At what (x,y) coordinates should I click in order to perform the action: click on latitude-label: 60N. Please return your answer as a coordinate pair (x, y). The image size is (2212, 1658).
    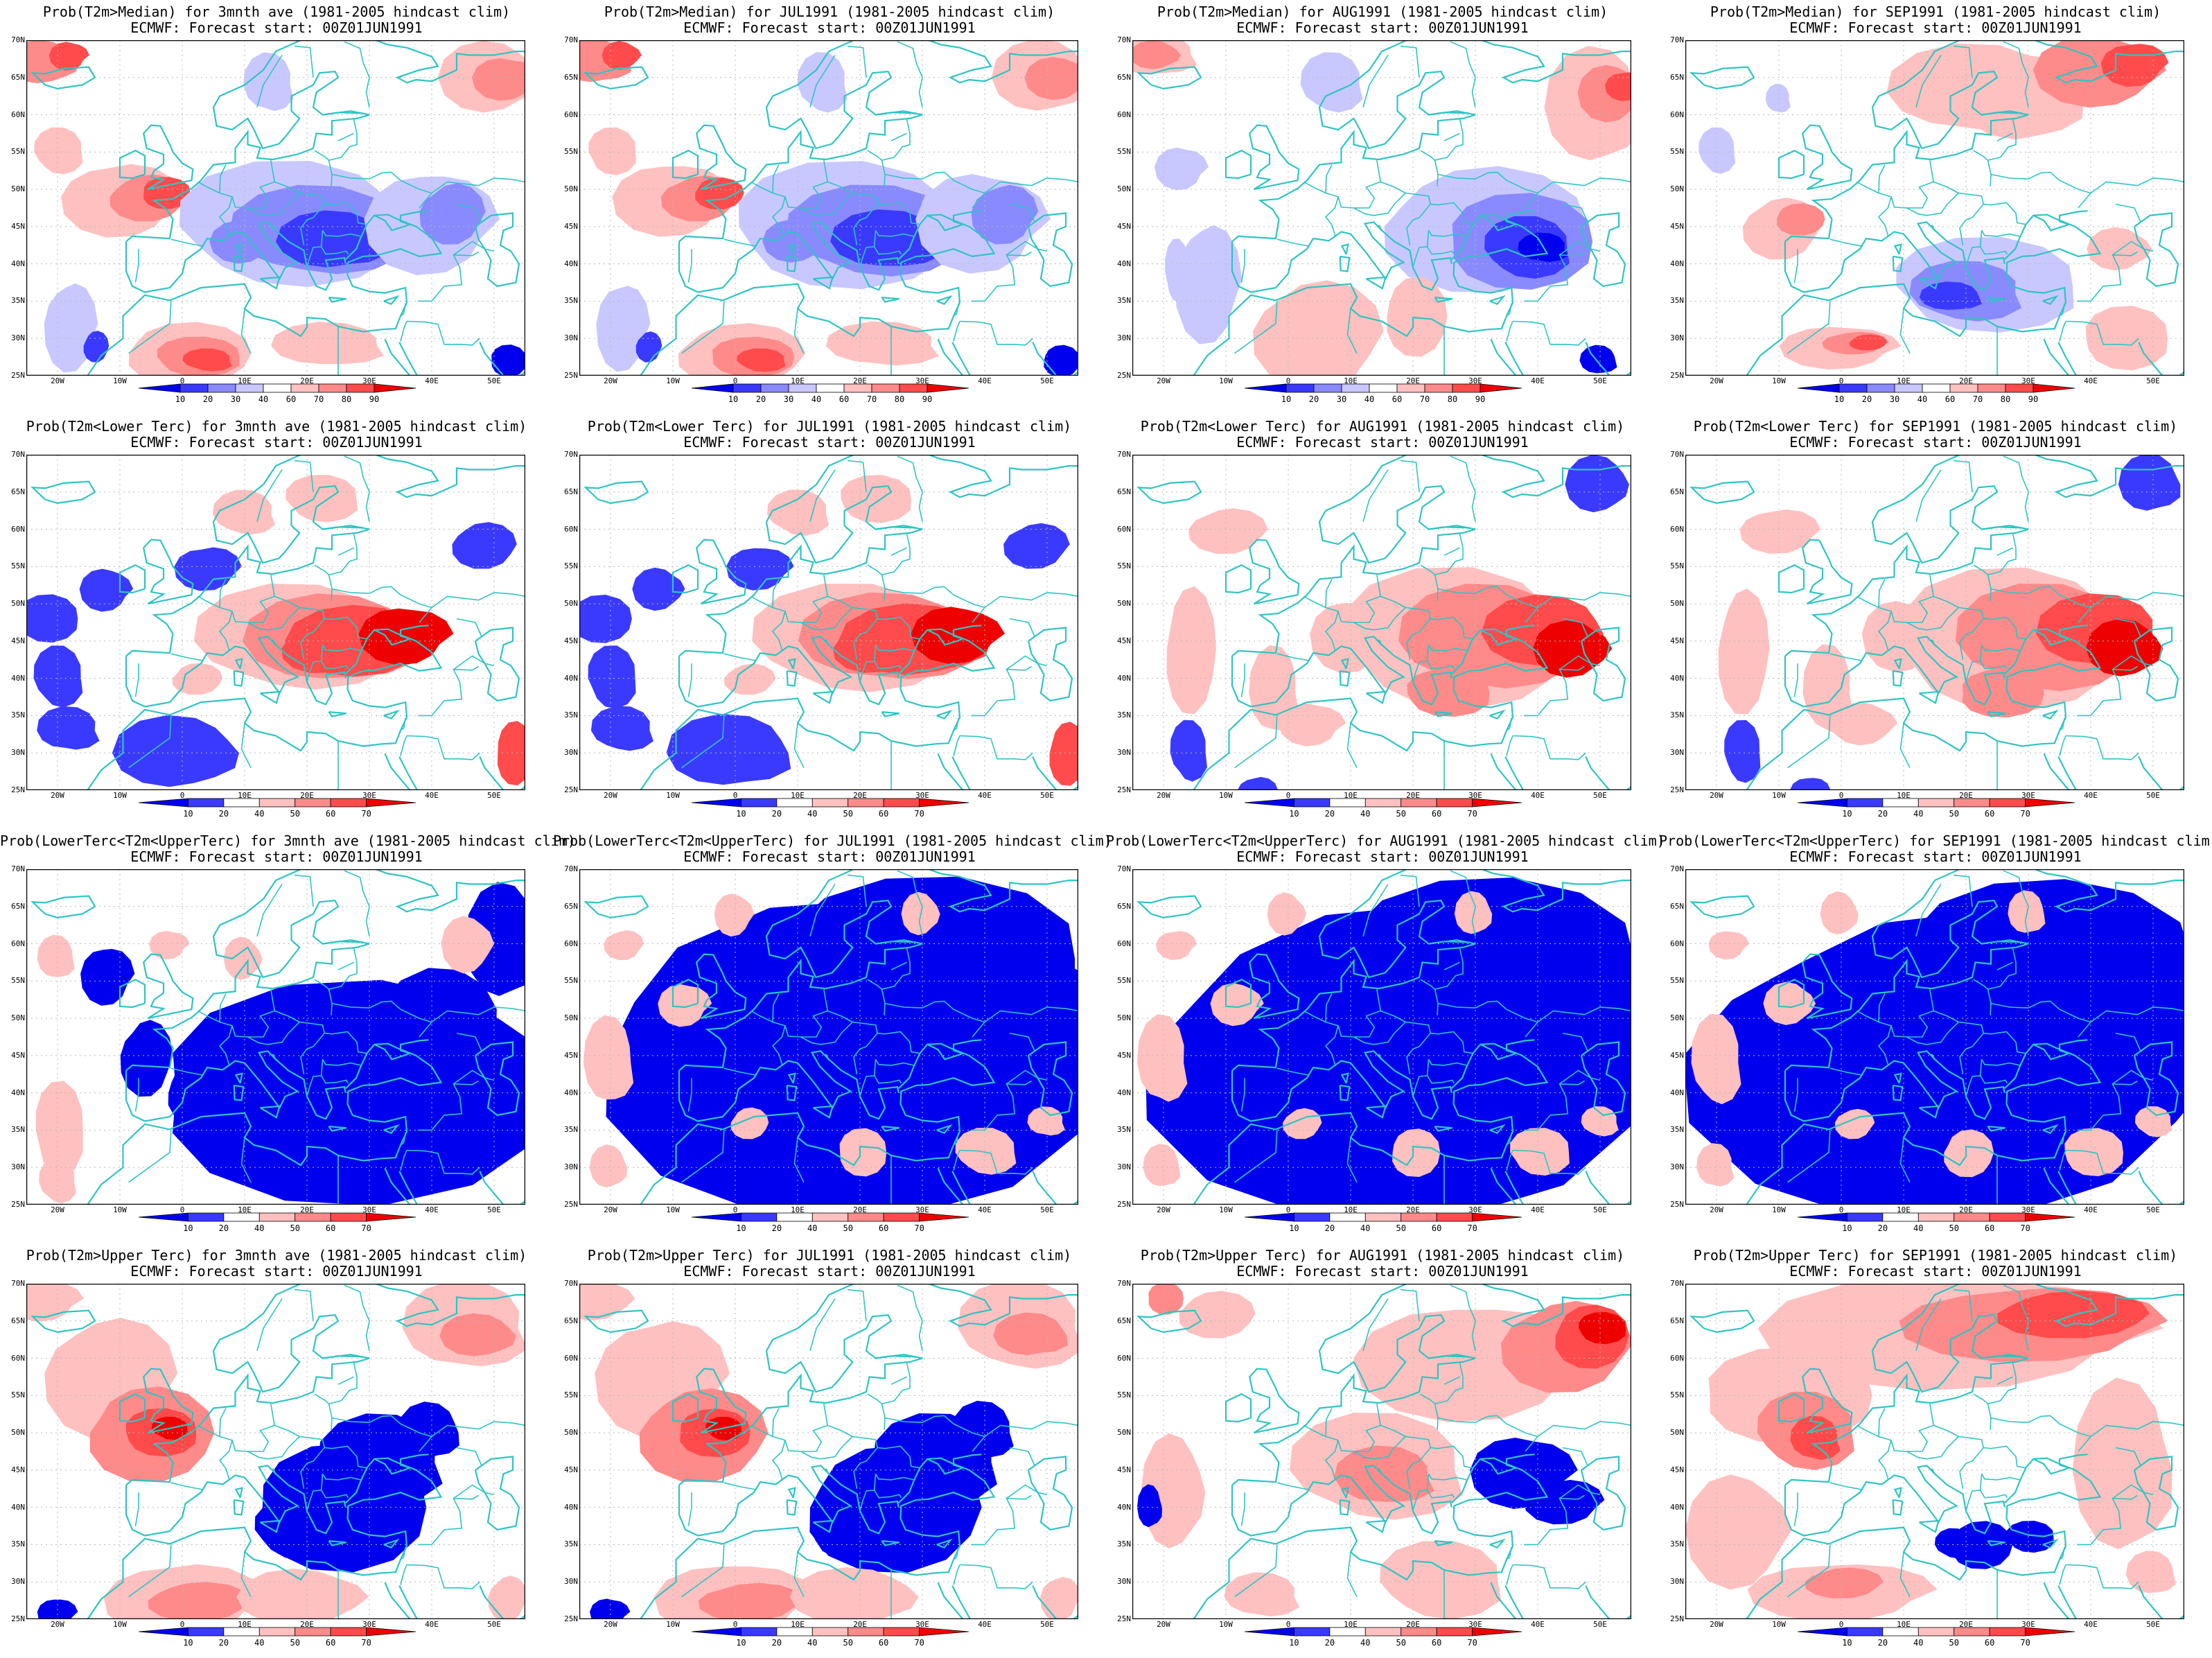
    Looking at the image, I should click on (571, 115).